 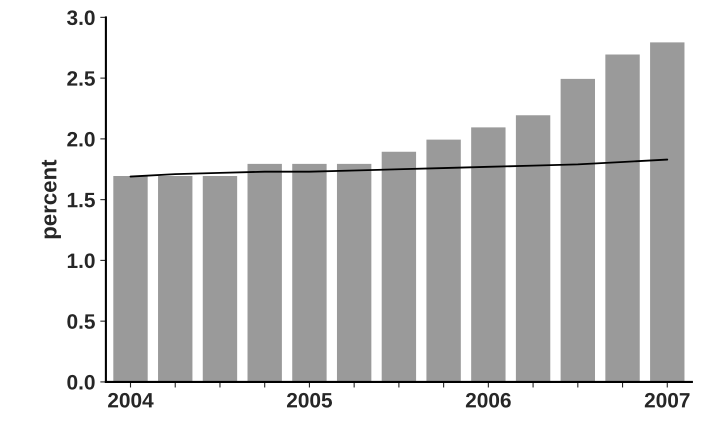 I want to click on x-tick-label: 2007, so click(x=667, y=400).